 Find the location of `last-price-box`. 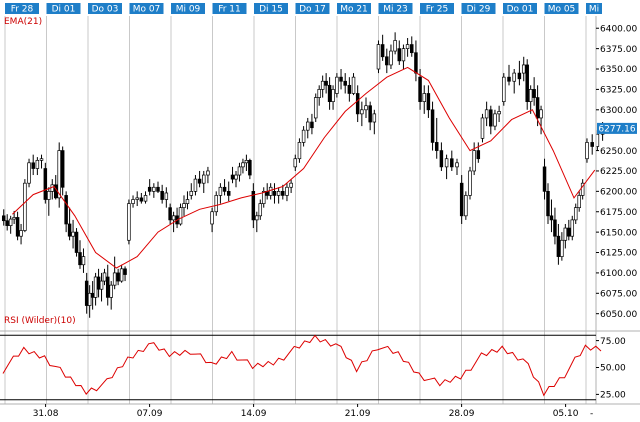

last-price-box is located at coordinates (617, 128).